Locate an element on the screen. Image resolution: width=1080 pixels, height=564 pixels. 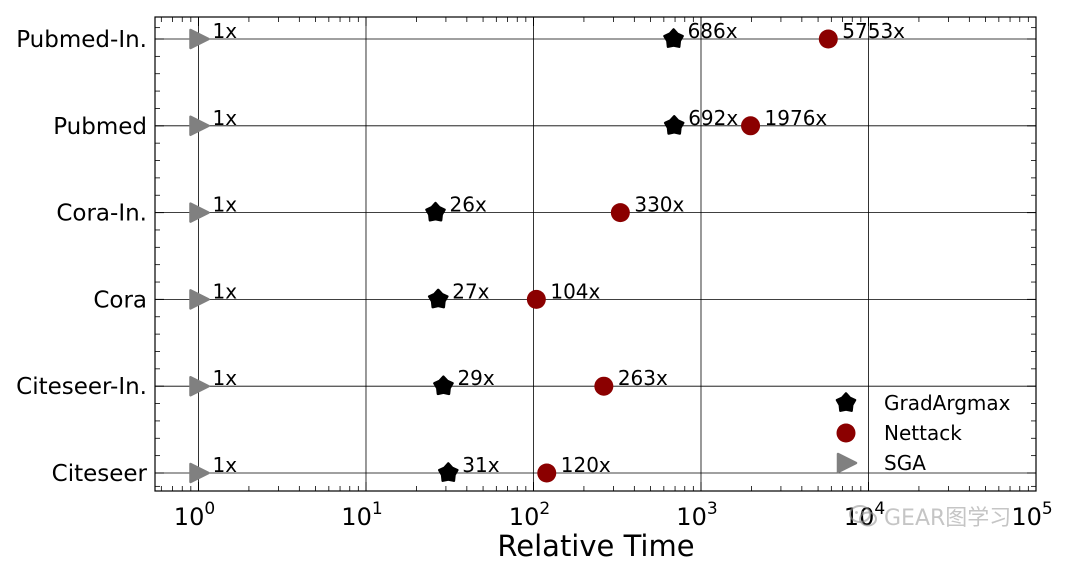
y-tick-label: Citeseer-In. is located at coordinates (81, 387).